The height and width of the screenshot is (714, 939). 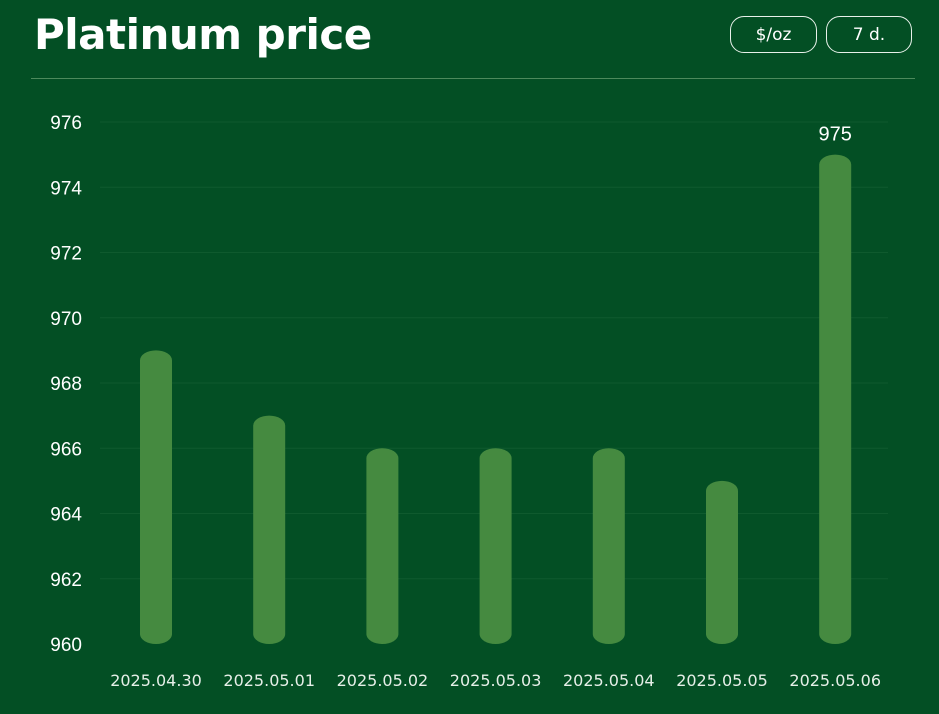 I want to click on bar-value-label: 975, so click(x=835, y=135).